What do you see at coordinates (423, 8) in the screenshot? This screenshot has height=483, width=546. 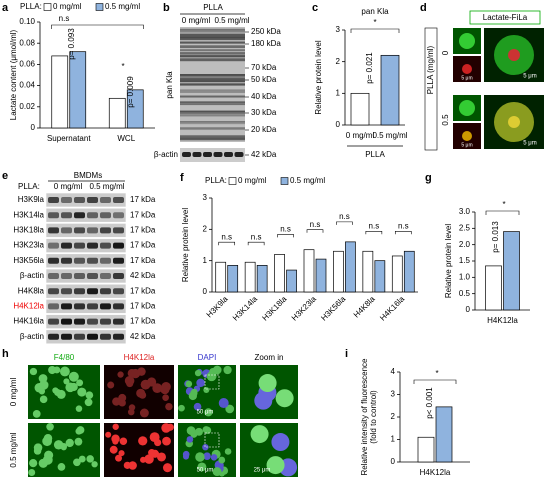 I see `panel-label: d` at bounding box center [423, 8].